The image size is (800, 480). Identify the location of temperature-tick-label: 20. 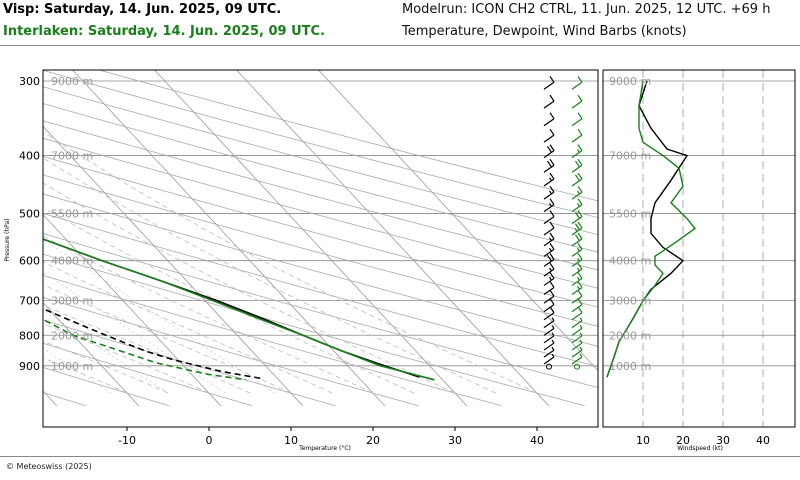
(373, 440).